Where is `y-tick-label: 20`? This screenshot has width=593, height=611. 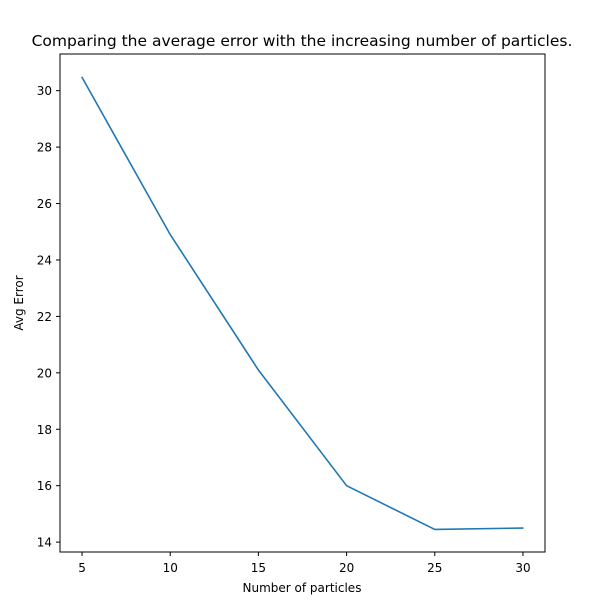
y-tick-label: 20 is located at coordinates (44, 373).